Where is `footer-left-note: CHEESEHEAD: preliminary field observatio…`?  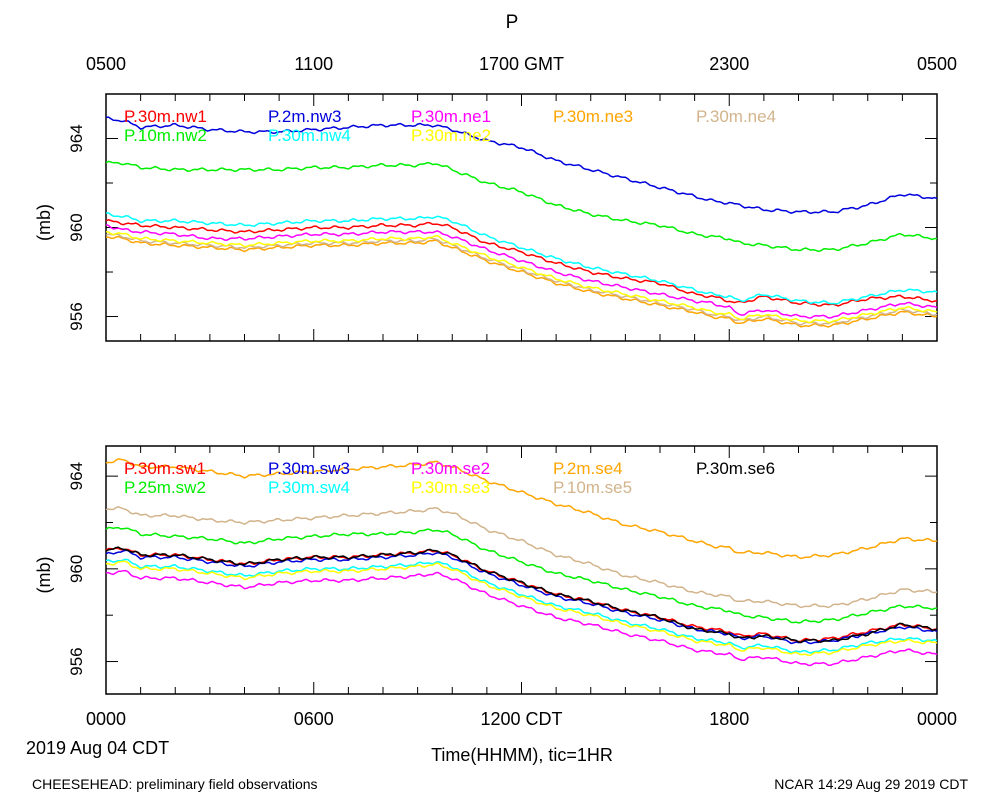
footer-left-note: CHEESEHEAD: preliminary field observatio… is located at coordinates (175, 784).